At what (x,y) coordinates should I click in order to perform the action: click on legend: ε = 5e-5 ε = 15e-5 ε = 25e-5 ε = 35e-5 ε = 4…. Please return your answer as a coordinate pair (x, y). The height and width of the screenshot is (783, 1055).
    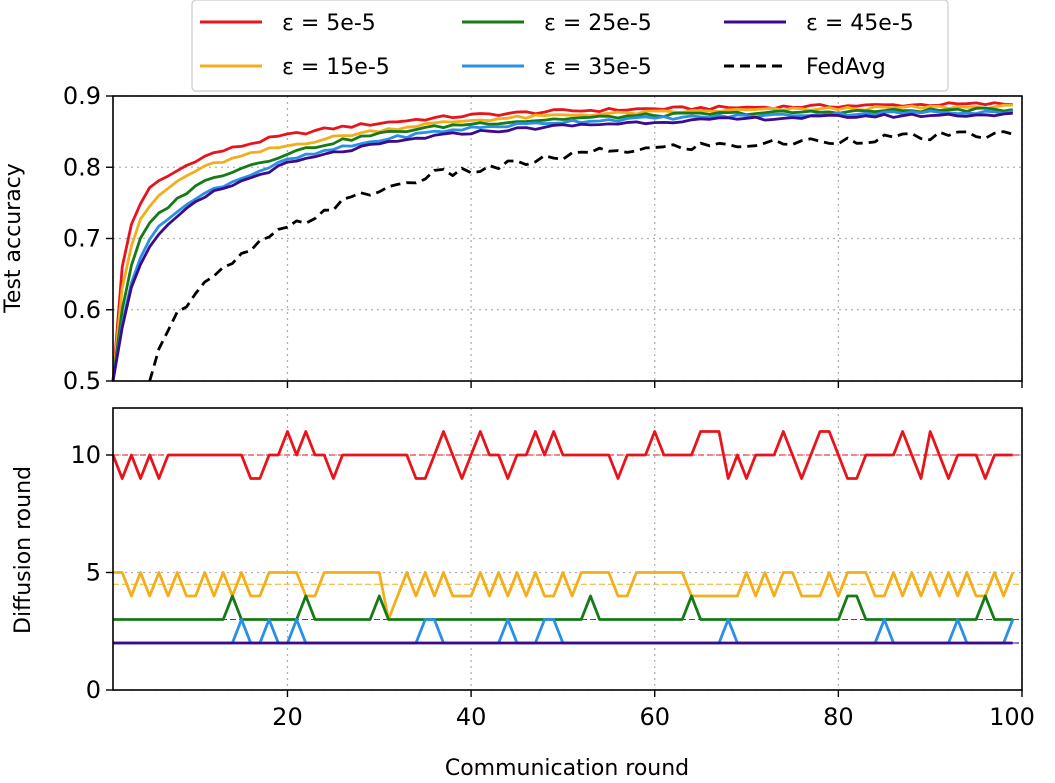
    Looking at the image, I should click on (570, 46).